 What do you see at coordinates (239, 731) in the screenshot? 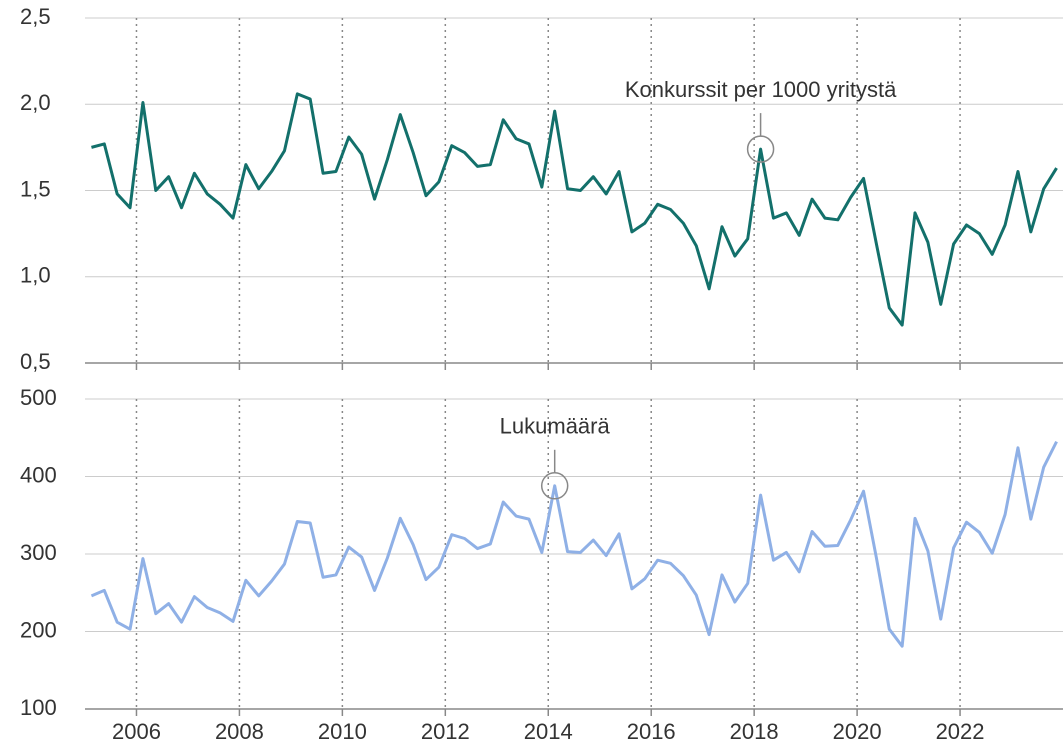
I see `x-tick-label: 2008` at bounding box center [239, 731].